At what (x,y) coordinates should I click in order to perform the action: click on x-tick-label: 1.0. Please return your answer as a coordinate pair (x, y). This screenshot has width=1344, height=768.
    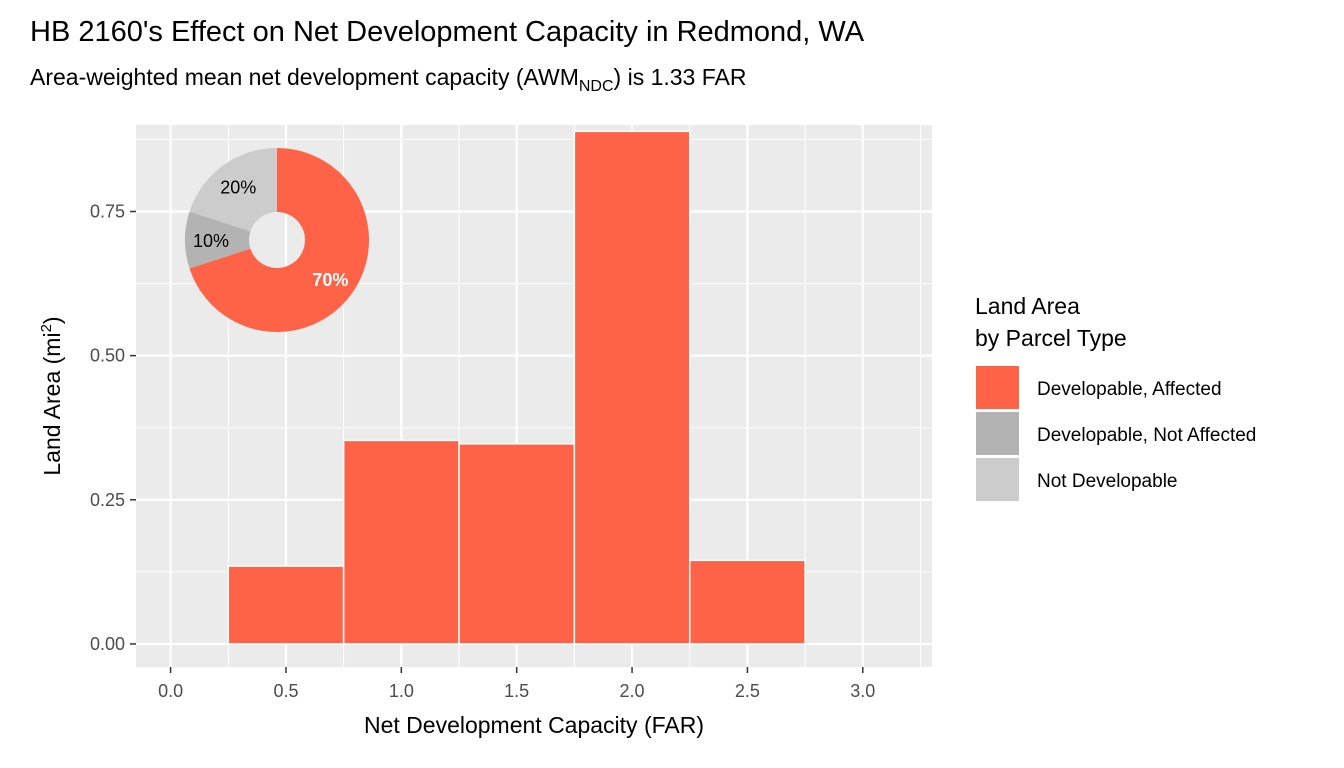
    Looking at the image, I should click on (401, 691).